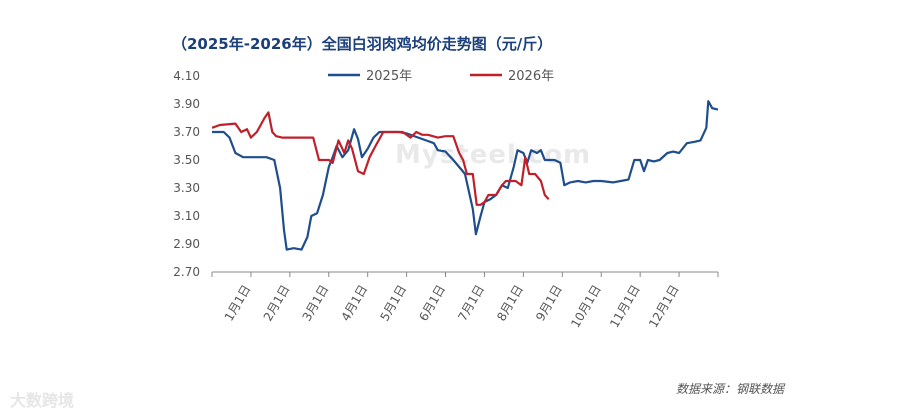  What do you see at coordinates (186, 216) in the screenshot?
I see `y-tick-label: 3.10` at bounding box center [186, 216].